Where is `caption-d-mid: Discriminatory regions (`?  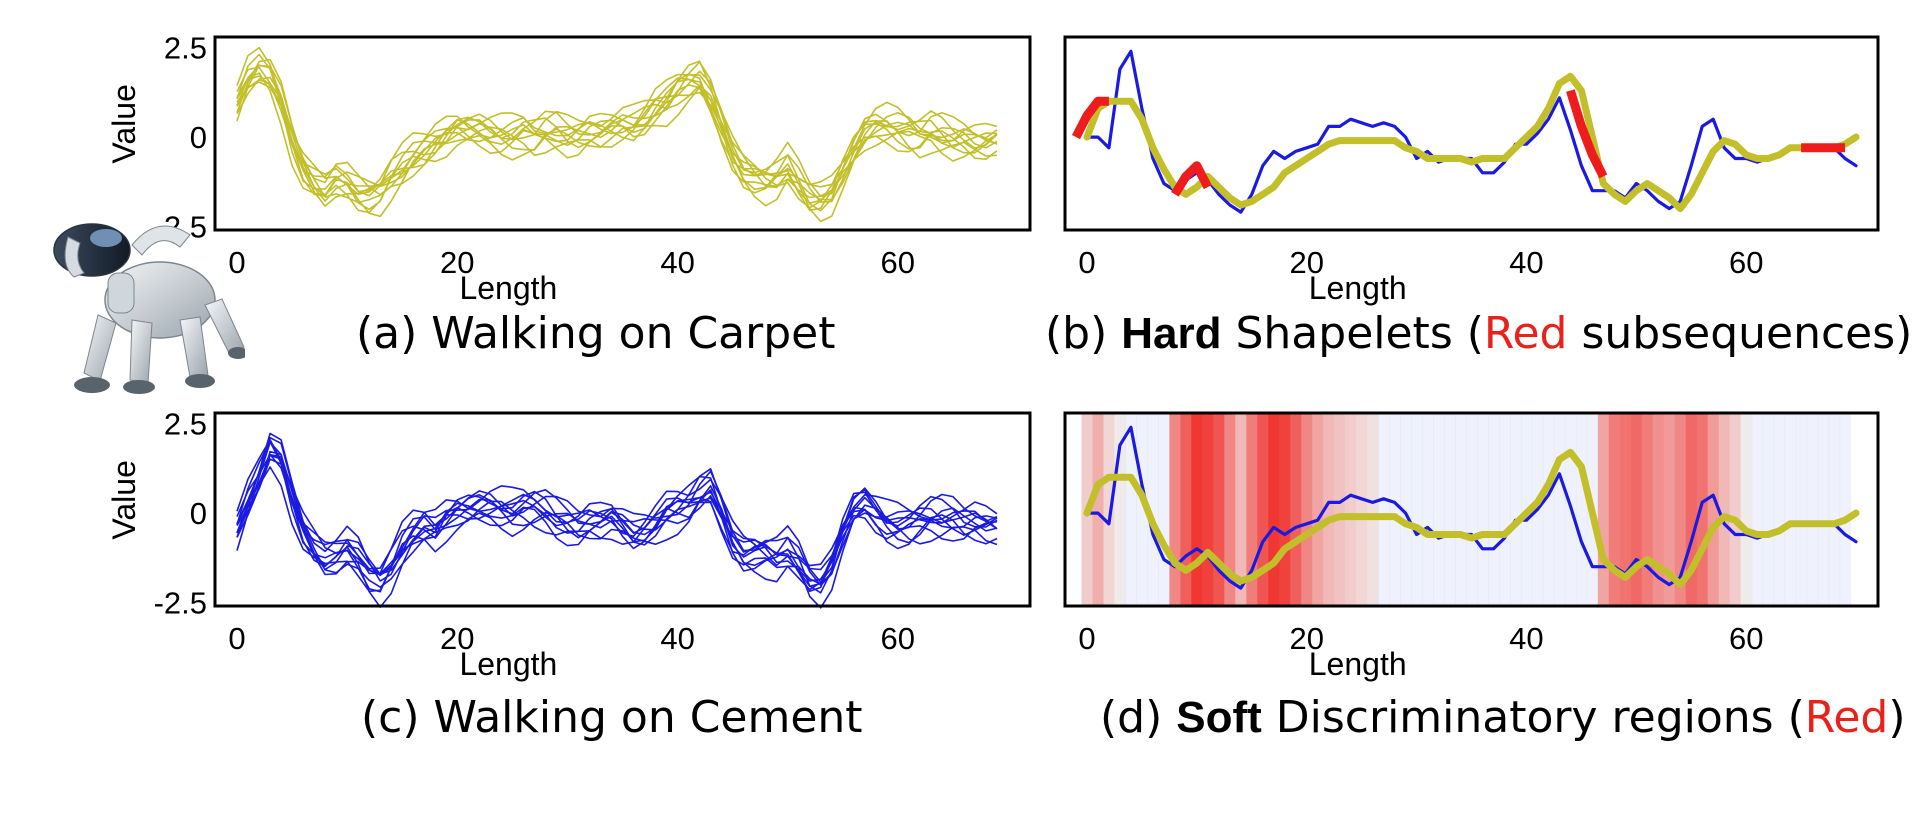 caption-d-mid: Discriminatory regions ( is located at coordinates (1533, 717).